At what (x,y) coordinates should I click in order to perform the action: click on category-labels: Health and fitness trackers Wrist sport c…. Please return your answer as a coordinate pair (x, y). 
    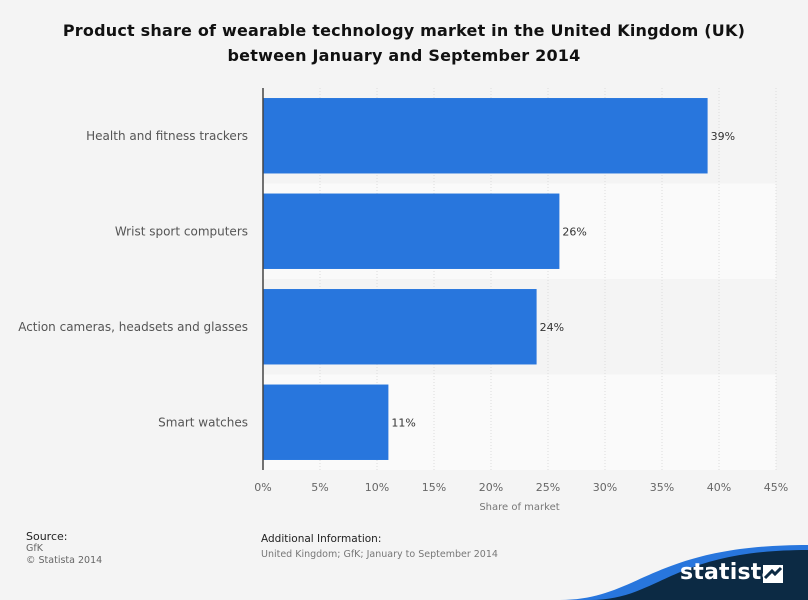
    Looking at the image, I should click on (133, 279).